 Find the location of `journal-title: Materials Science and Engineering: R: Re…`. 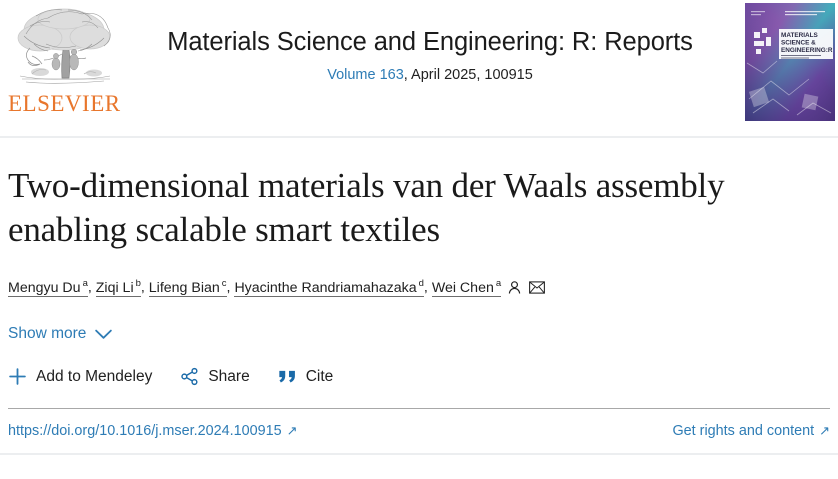

journal-title: Materials Science and Engineering: R: Re… is located at coordinates (430, 42).